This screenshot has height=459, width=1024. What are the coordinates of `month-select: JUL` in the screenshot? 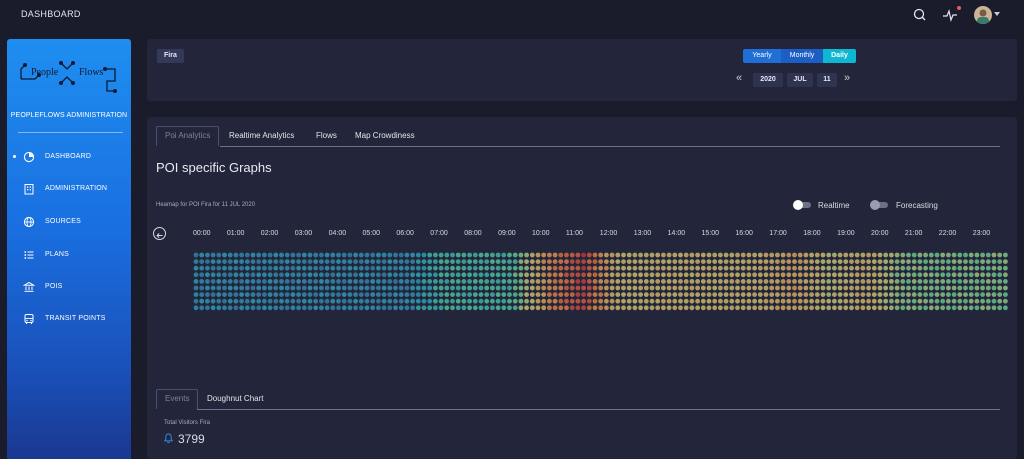 It's located at (800, 80).